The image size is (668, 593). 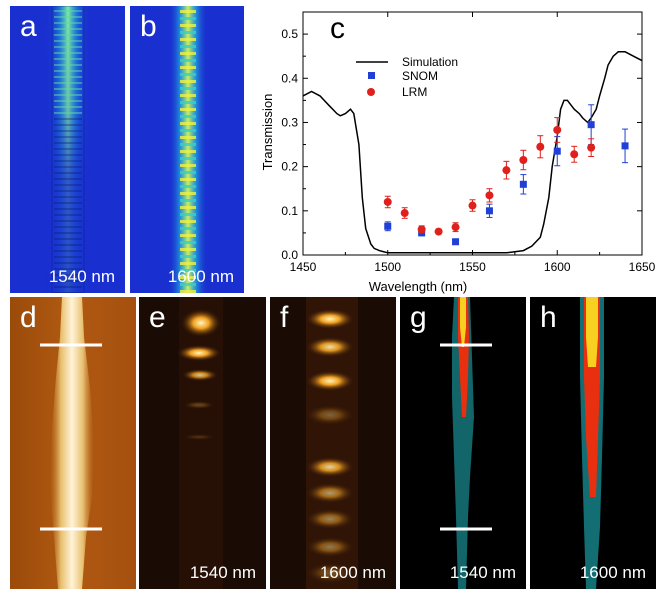 What do you see at coordinates (289, 78) in the screenshot?
I see `y-tick-label: 0.4` at bounding box center [289, 78].